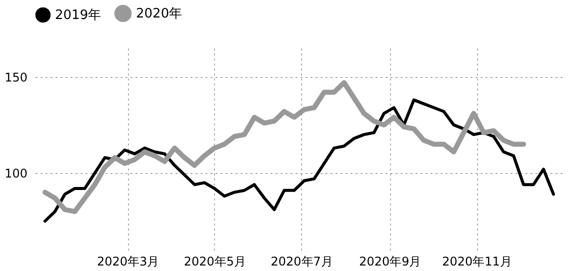 The width and height of the screenshot is (568, 271). Describe the element at coordinates (16, 77) in the screenshot. I see `y-tick-label: 150` at that location.